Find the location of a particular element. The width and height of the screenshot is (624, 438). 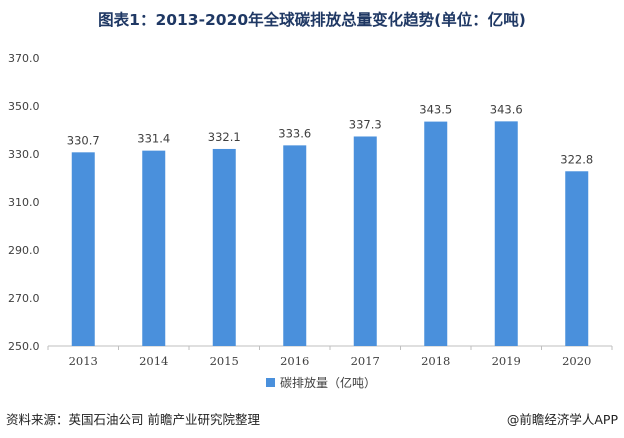

legend-swatch is located at coordinates (270, 382).